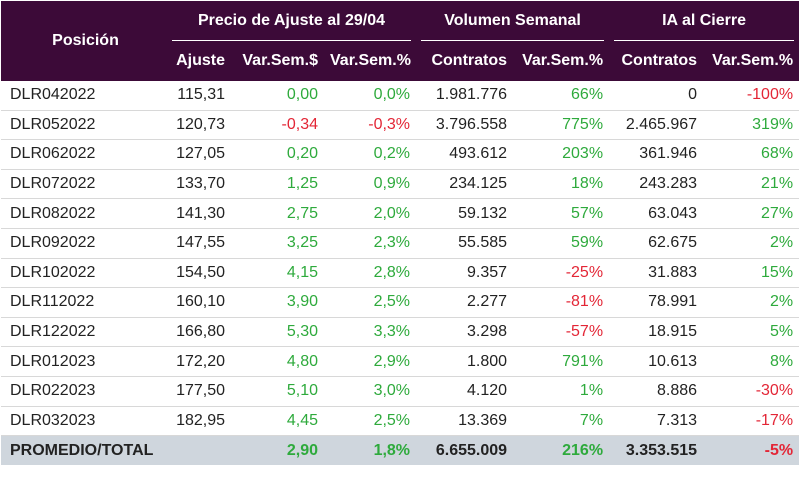  Describe the element at coordinates (370, 96) in the screenshot. I see `var-sem-pct-cell: 0,0%` at that location.